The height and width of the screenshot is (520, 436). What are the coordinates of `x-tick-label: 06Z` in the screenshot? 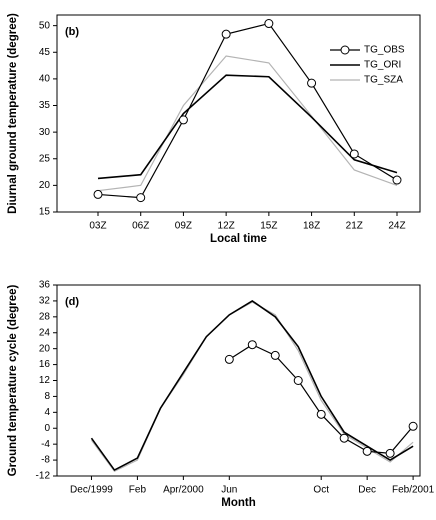 It's located at (140, 226).